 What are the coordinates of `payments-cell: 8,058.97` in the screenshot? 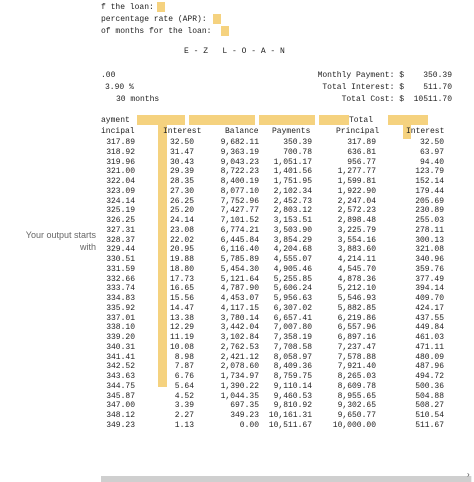 It's located at (292, 357).